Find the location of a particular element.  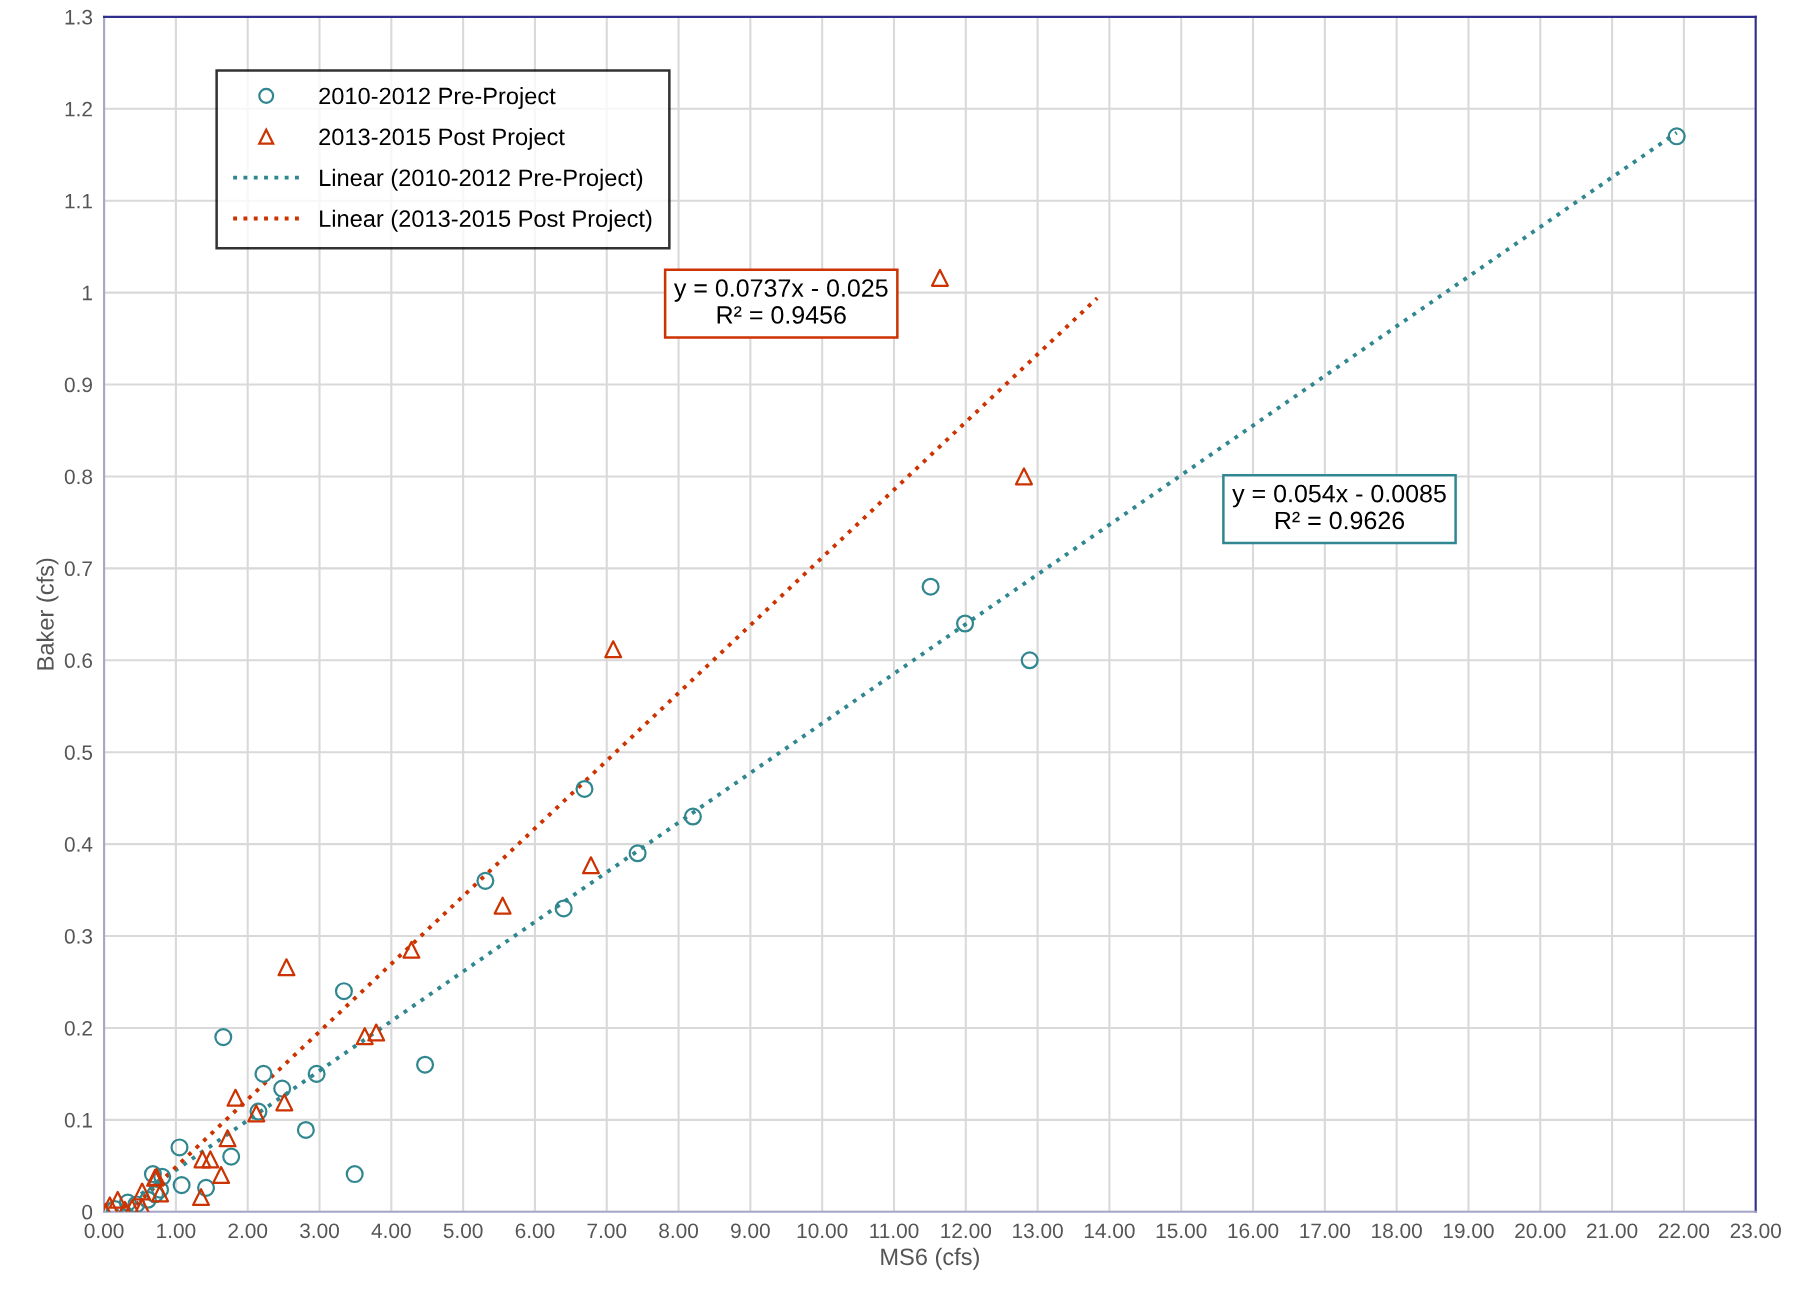

y-tick-label: 0.2 is located at coordinates (78, 1028).